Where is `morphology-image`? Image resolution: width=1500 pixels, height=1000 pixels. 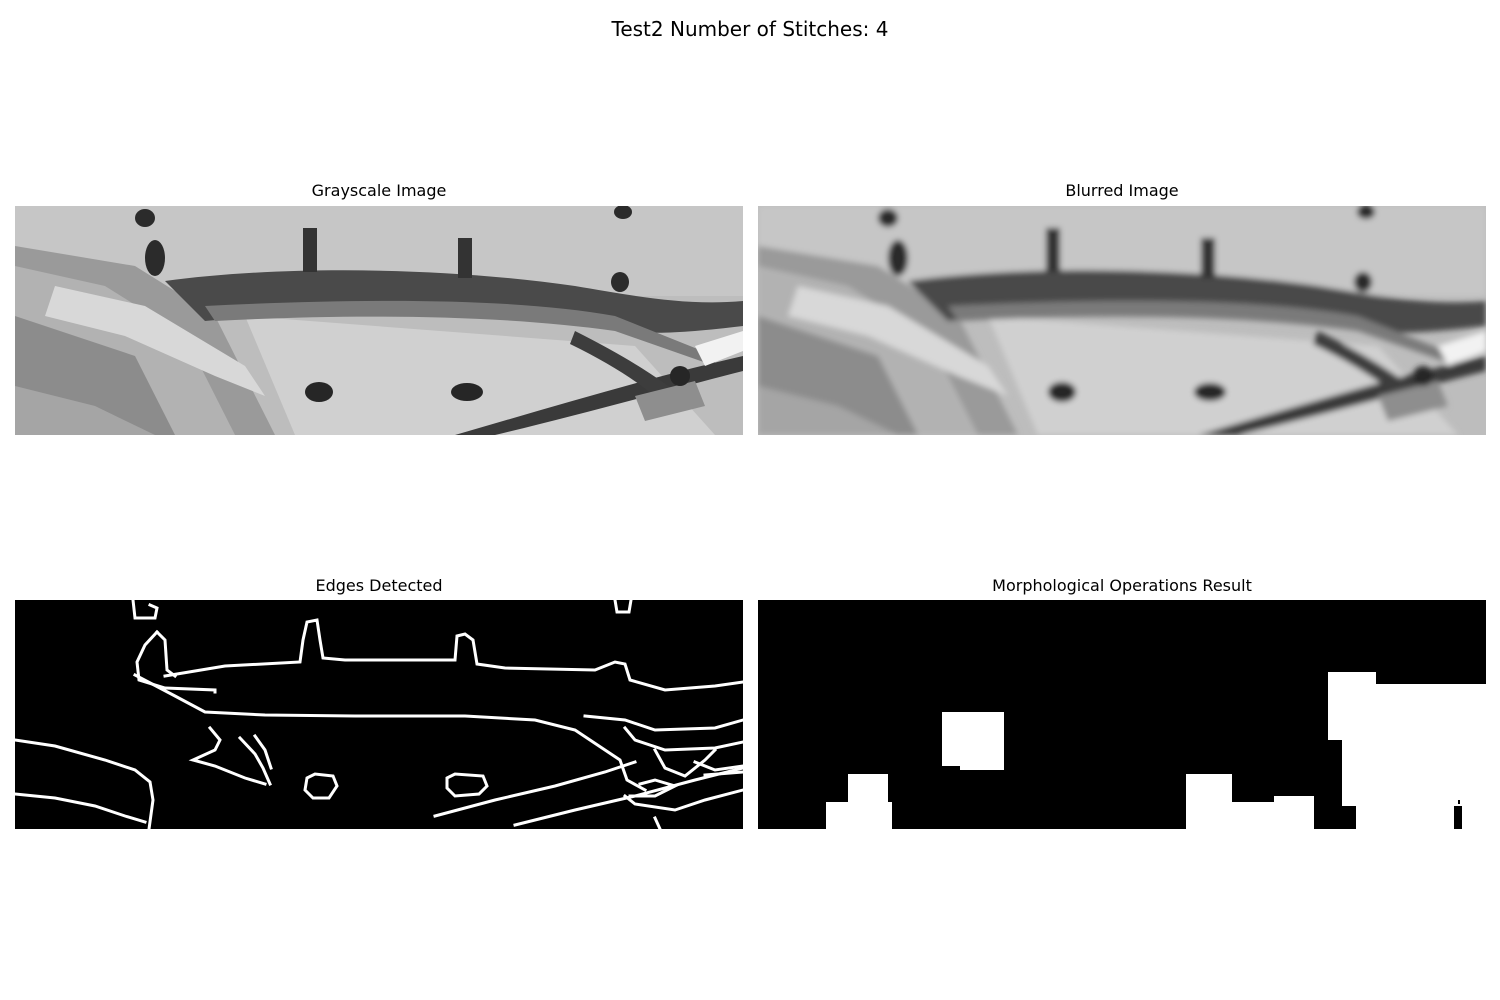
morphology-image is located at coordinates (1122, 714).